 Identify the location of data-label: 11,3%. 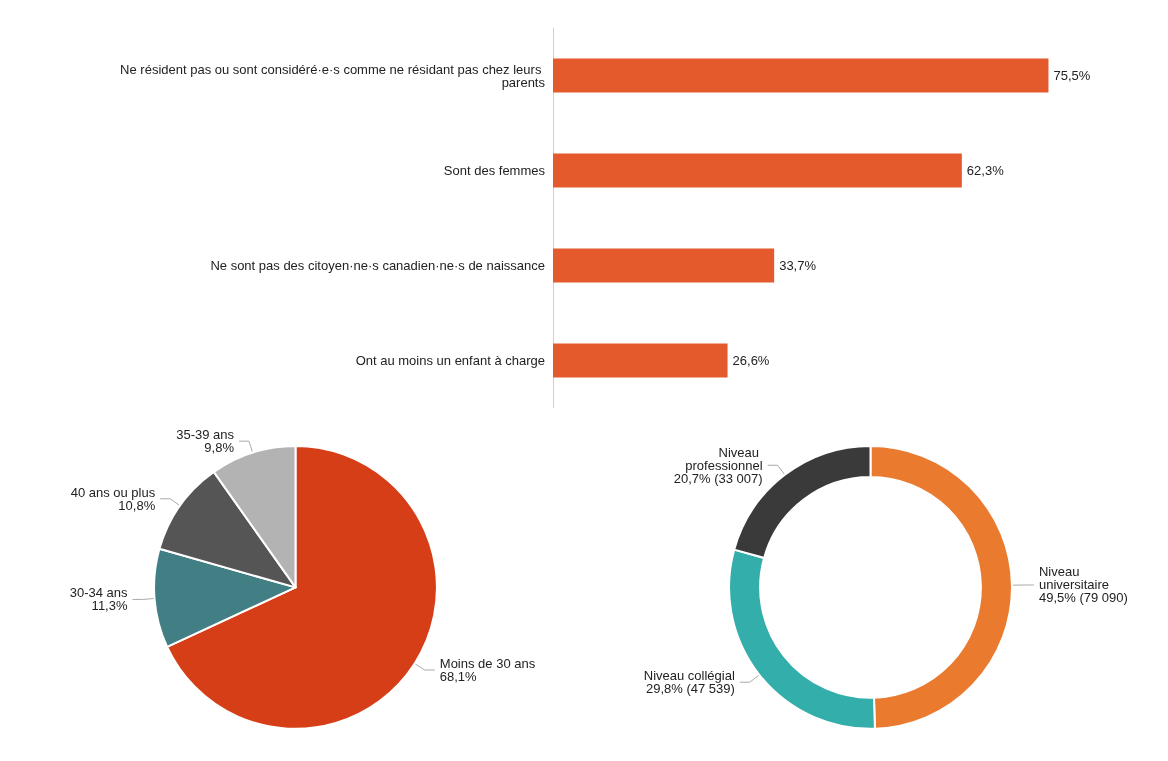
(109, 606).